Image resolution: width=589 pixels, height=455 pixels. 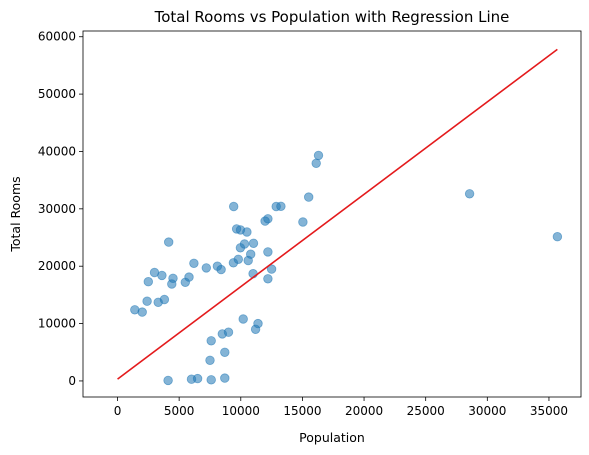 I want to click on x-tick-label: 35000, so click(x=549, y=411).